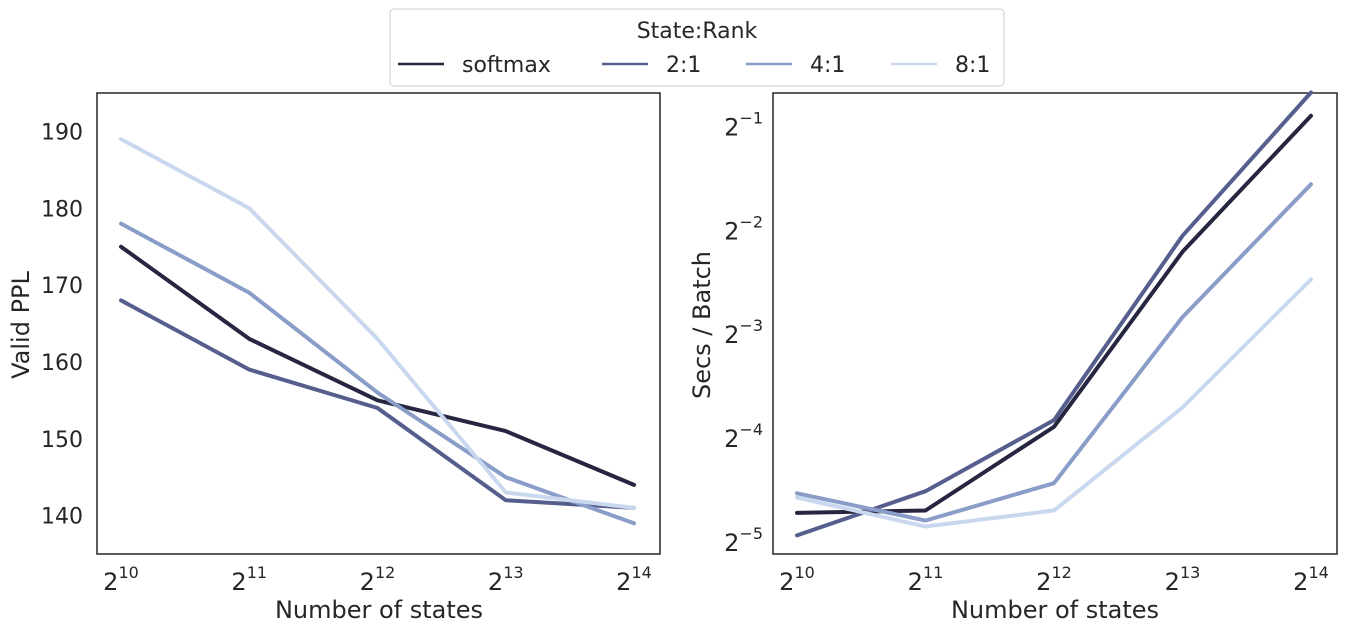 The height and width of the screenshot is (633, 1346). What do you see at coordinates (743, 436) in the screenshot?
I see `y-tick-label: 2−4` at bounding box center [743, 436].